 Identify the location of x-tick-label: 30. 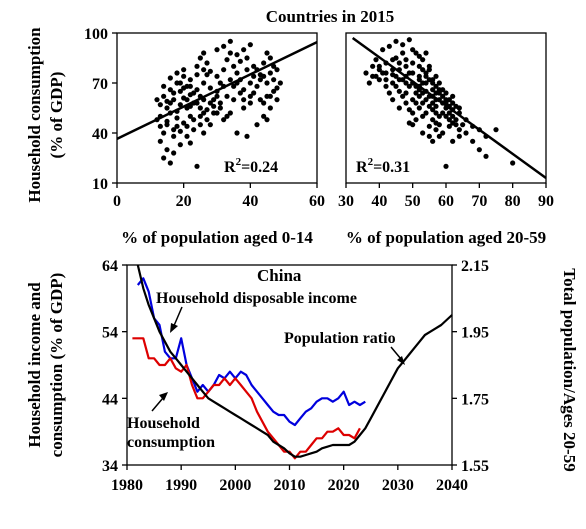
(346, 201).